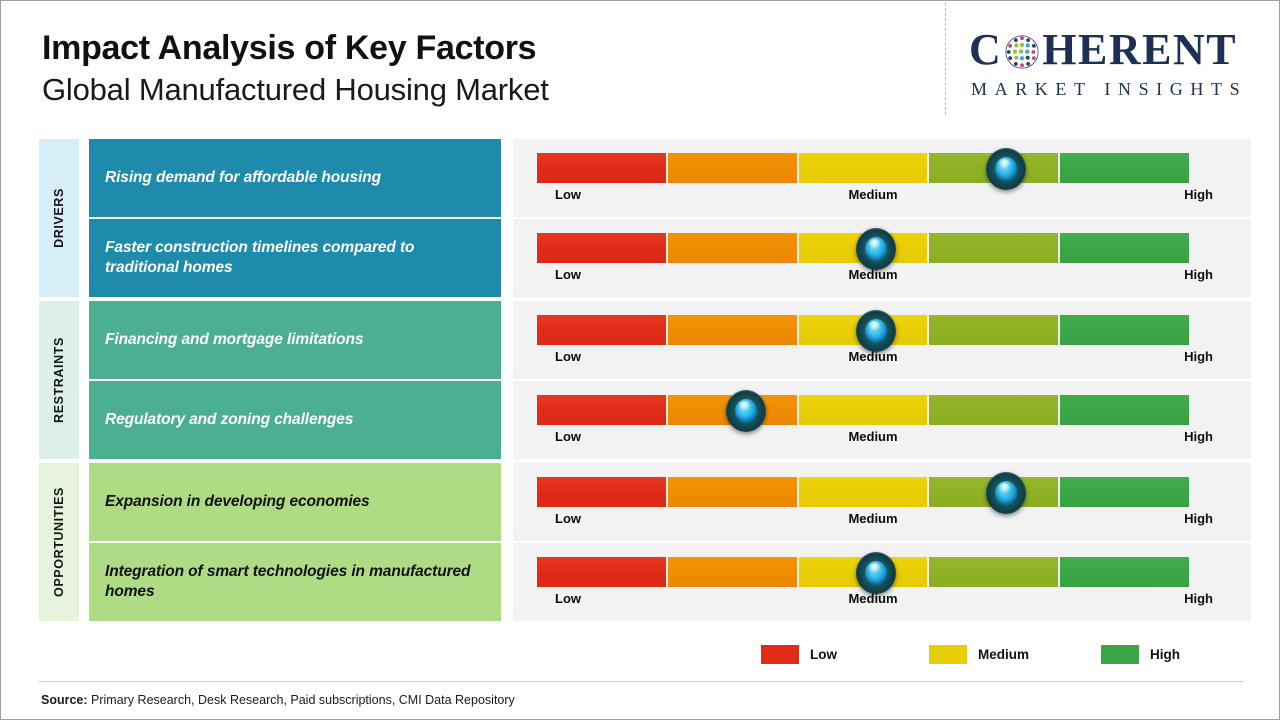 This screenshot has width=1280, height=720. Describe the element at coordinates (243, 178) in the screenshot. I see `factor-label: Rising demand for affordable housing` at that location.